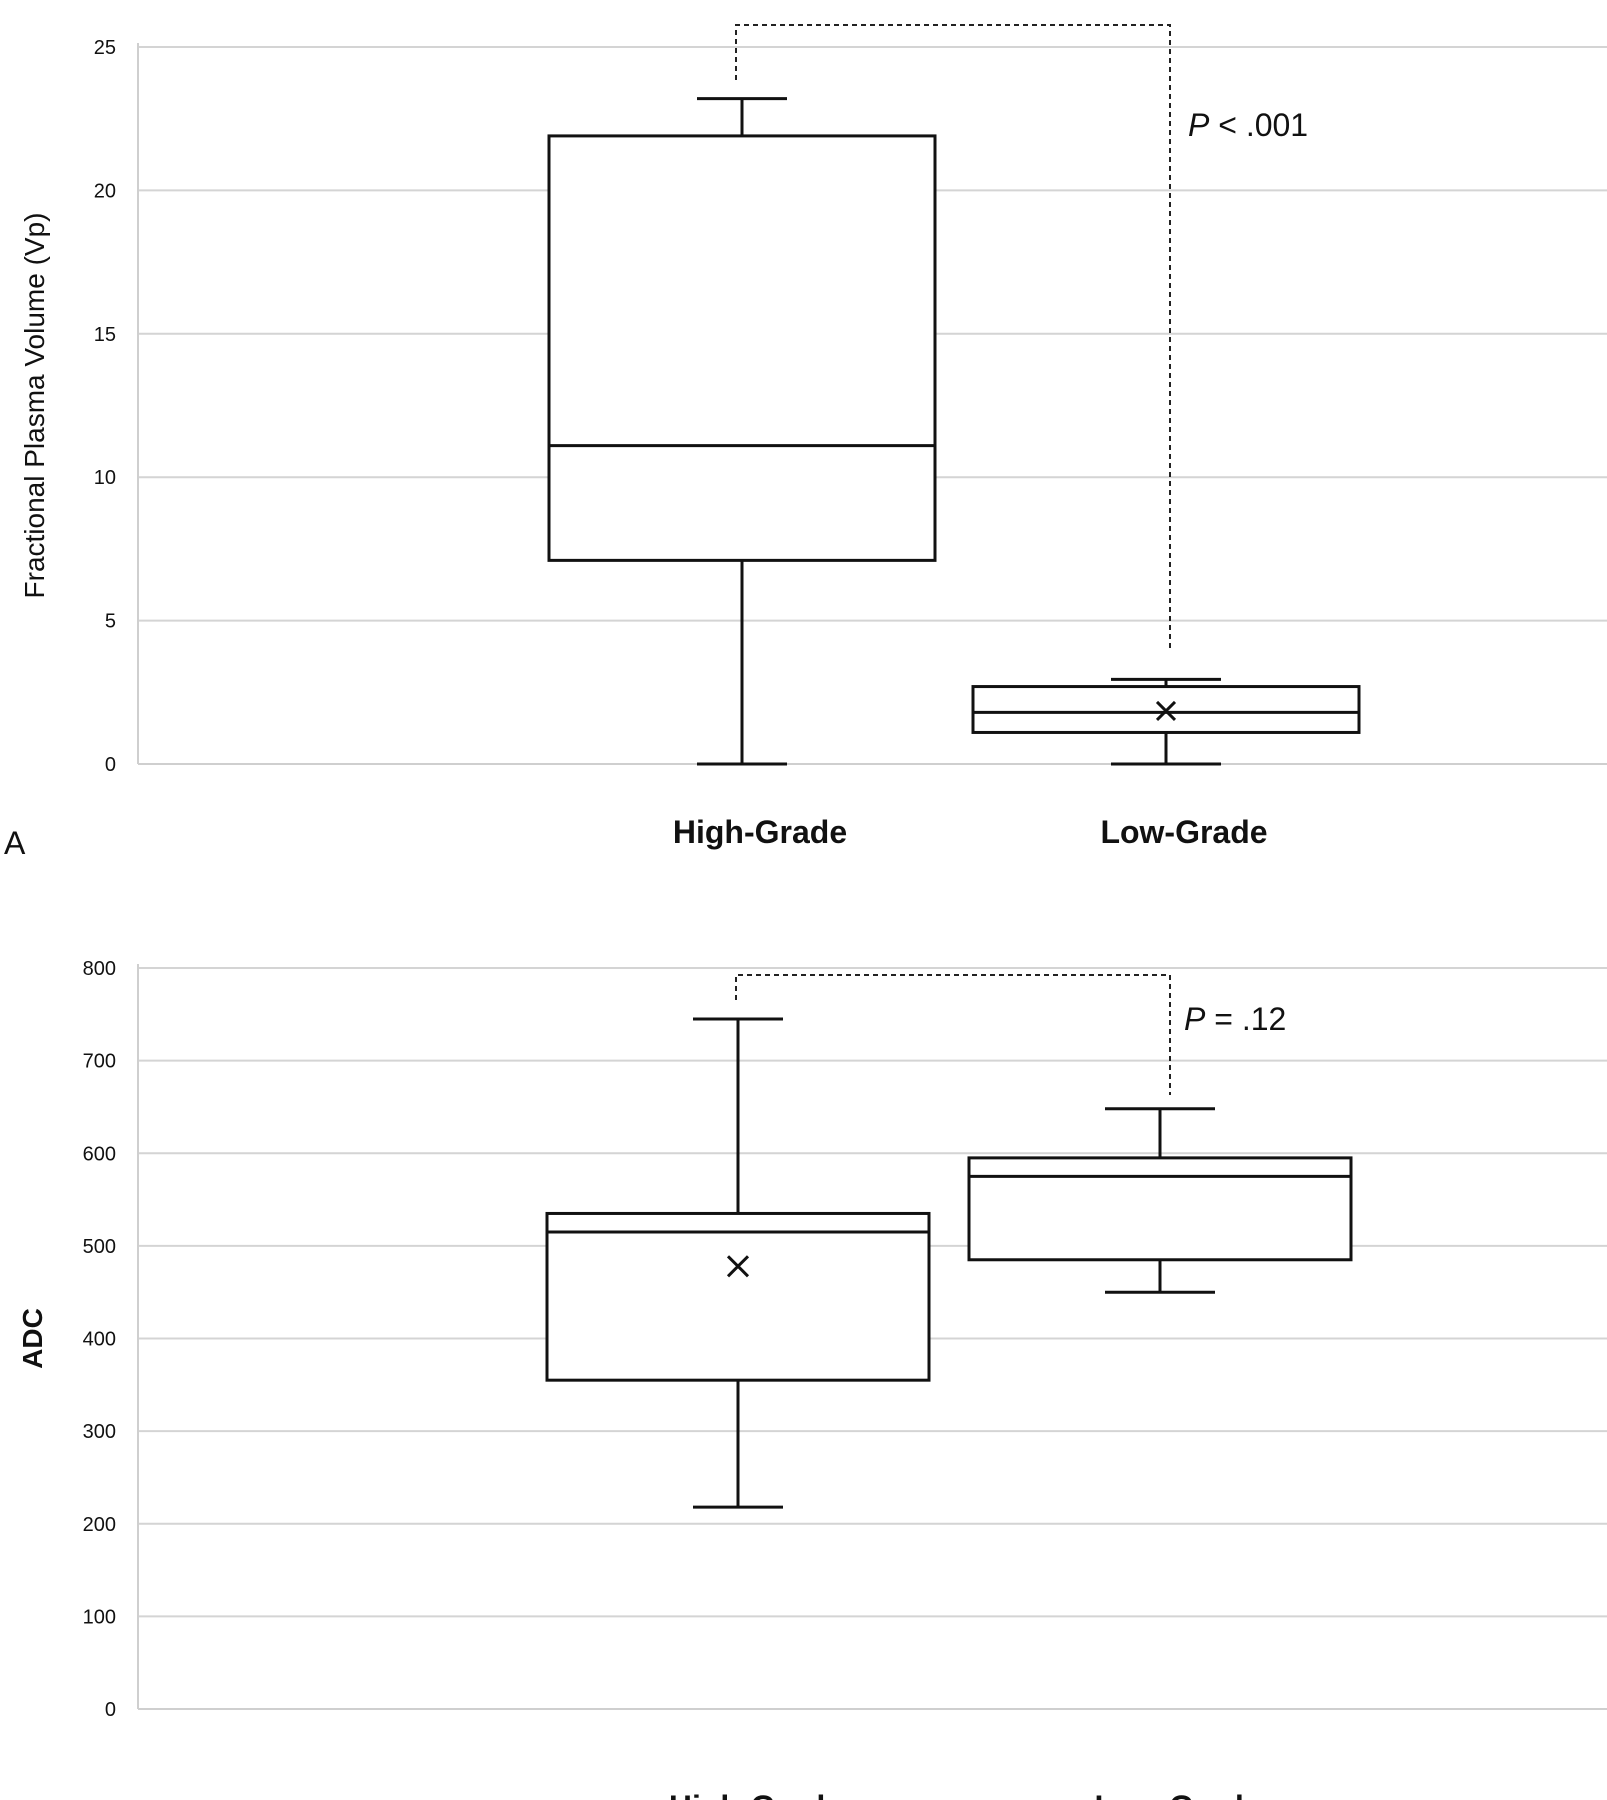  Describe the element at coordinates (105, 48) in the screenshot. I see `y-tick-label: 25` at that location.